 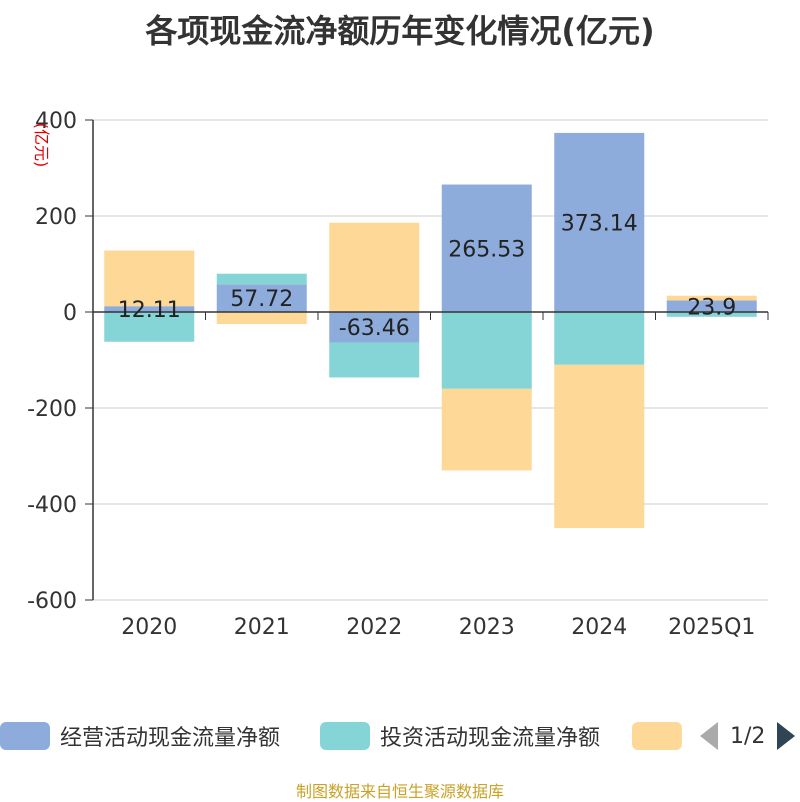 I want to click on legend-swatch-financing, so click(x=657, y=736).